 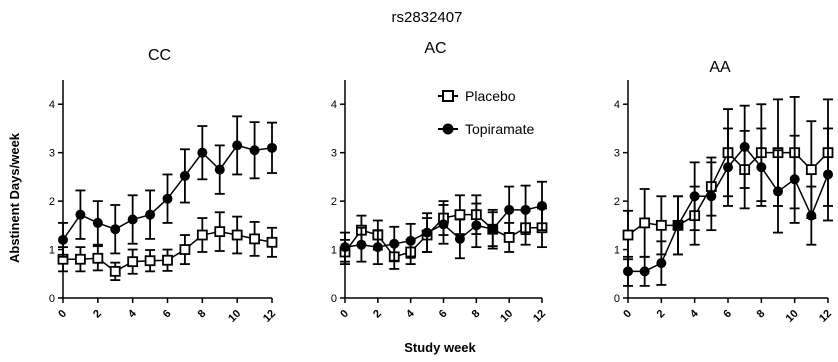 What do you see at coordinates (159, 55) in the screenshot?
I see `panel-title-cc: CC` at bounding box center [159, 55].